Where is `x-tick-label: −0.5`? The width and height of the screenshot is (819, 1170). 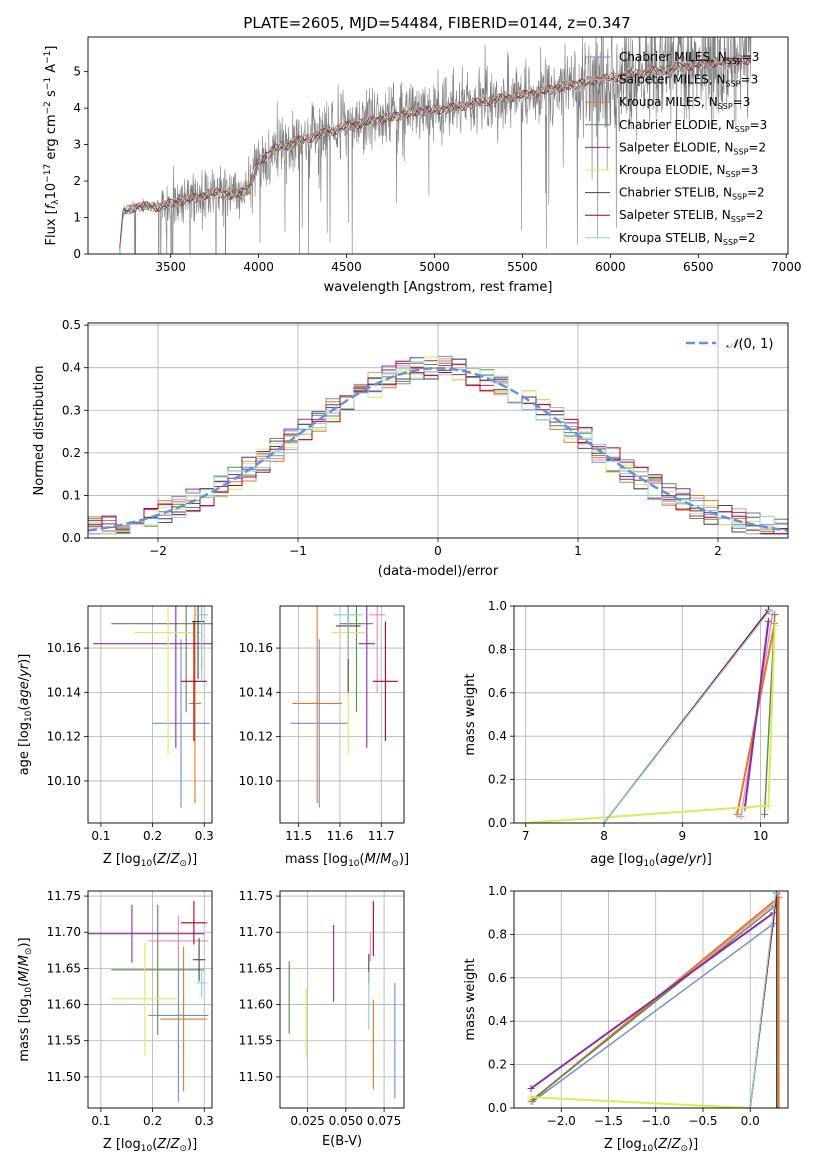
x-tick-label: −0.5 is located at coordinates (702, 1121).